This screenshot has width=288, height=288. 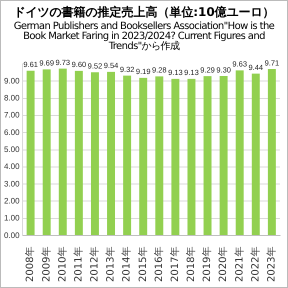 I want to click on y-tick-label: 1.00, so click(x=12, y=218).